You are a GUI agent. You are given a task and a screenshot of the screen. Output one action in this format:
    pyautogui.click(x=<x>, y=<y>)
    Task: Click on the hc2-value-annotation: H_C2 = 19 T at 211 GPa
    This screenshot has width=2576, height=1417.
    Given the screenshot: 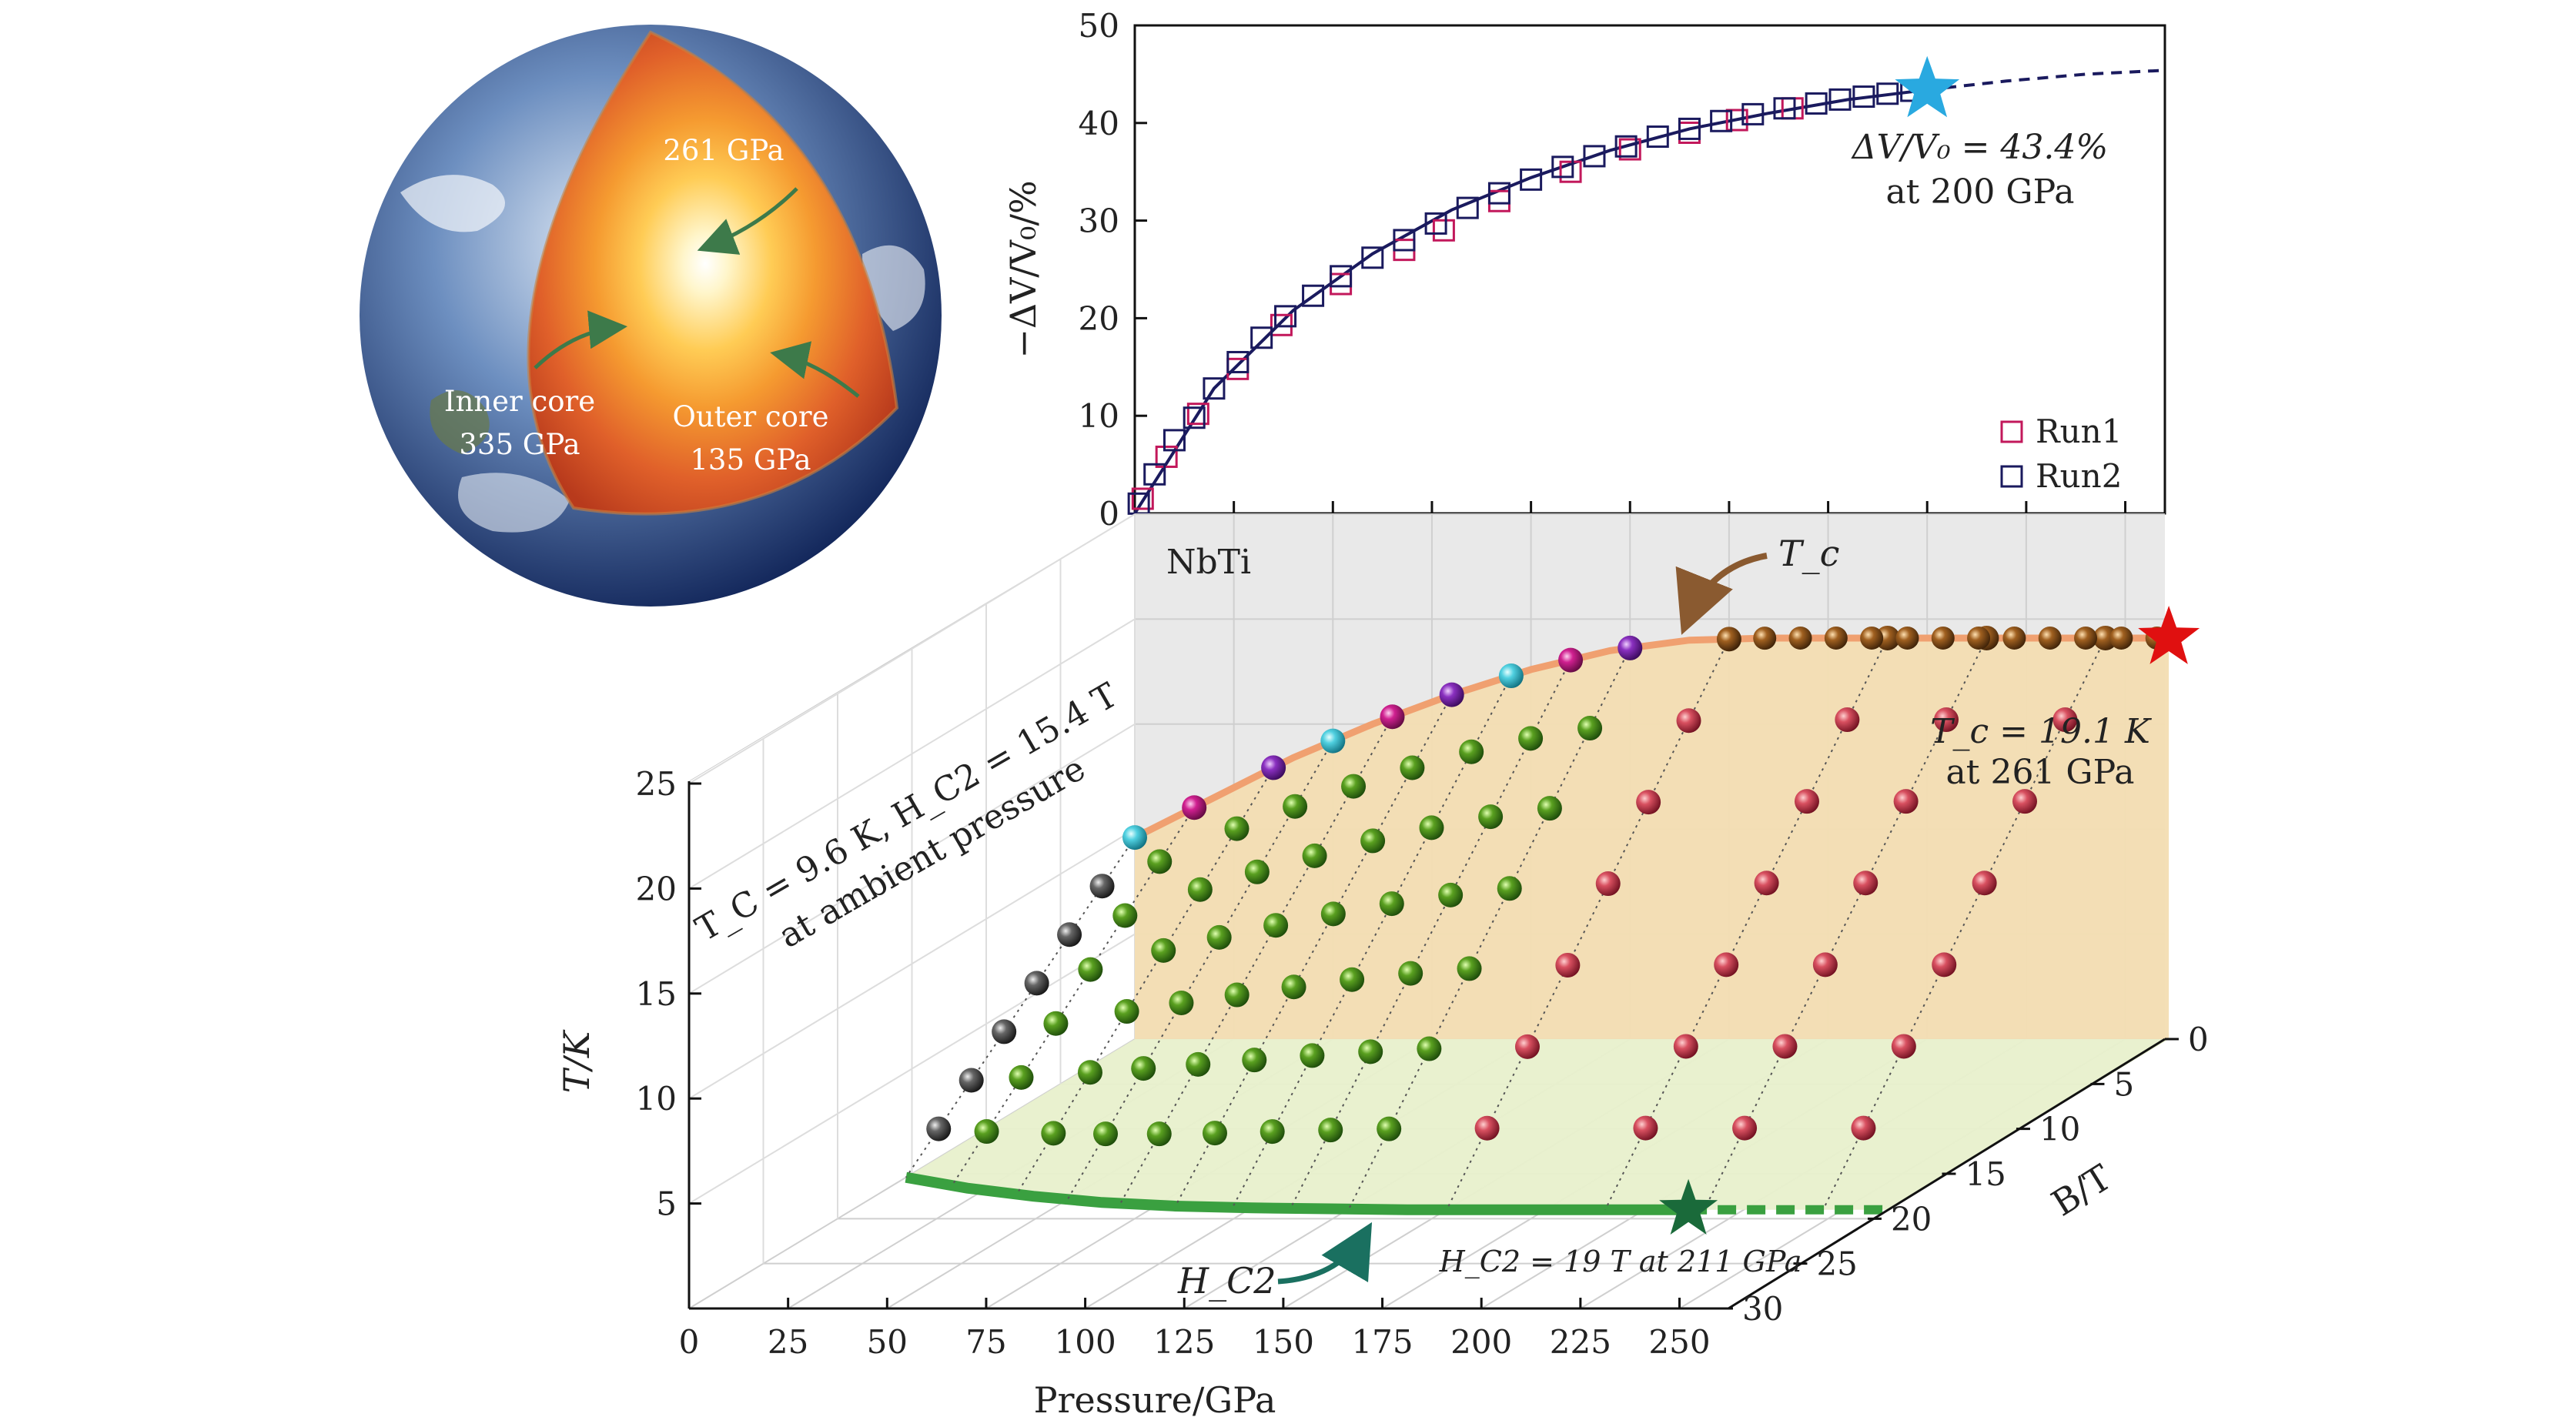 What is the action you would take?
    pyautogui.click(x=1621, y=1262)
    